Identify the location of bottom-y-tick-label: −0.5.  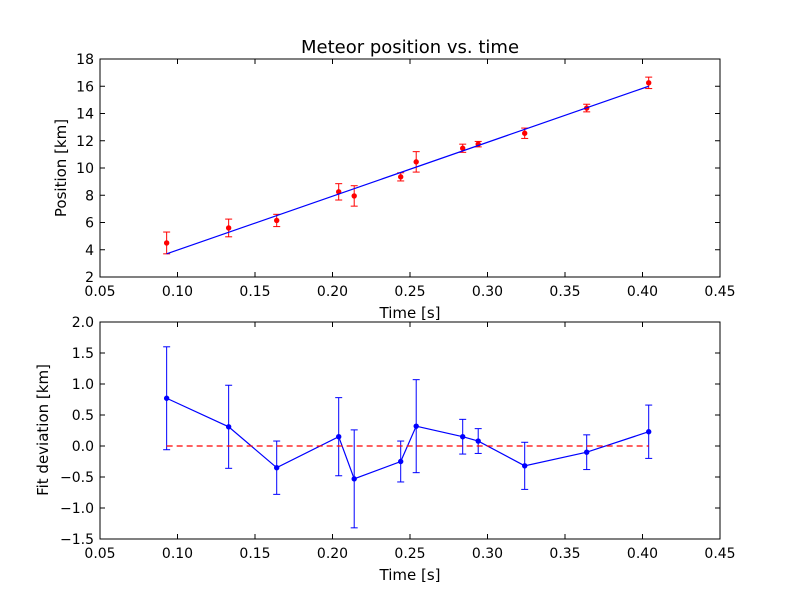
(77, 478).